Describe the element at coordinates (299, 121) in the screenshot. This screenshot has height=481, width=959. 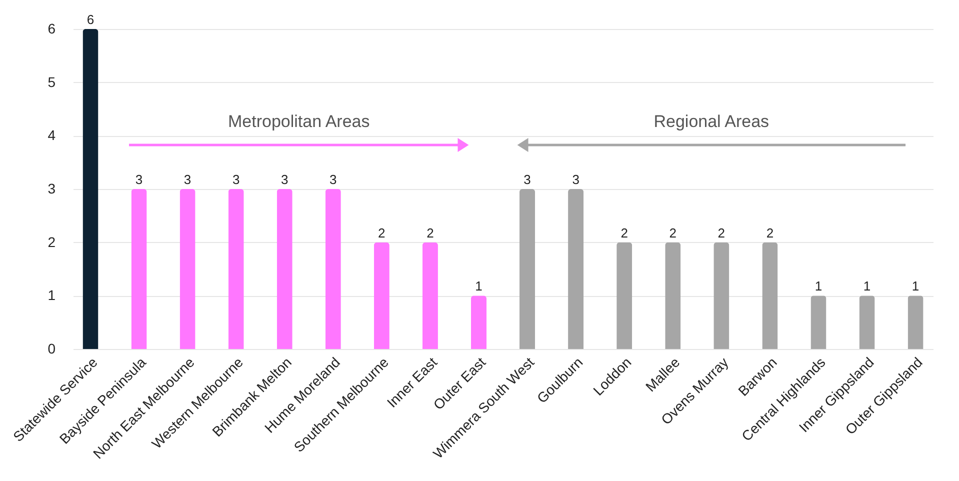
I see `annotation: Metropolitan Areas` at that location.